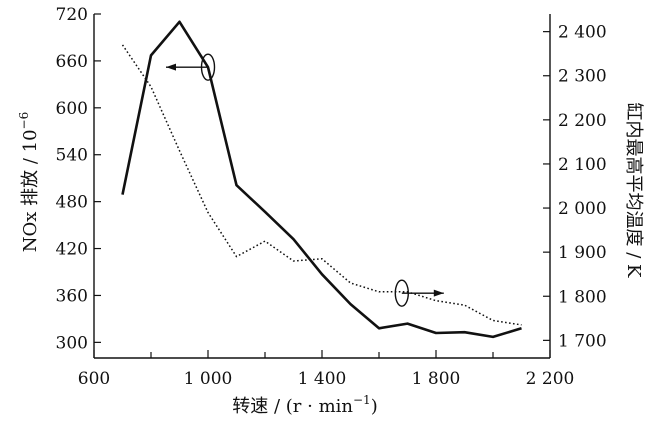 This screenshot has height=427, width=662. I want to click on left-y-axis-ticks: 300 360 420 480 540 600 660 720, so click(78, 179).